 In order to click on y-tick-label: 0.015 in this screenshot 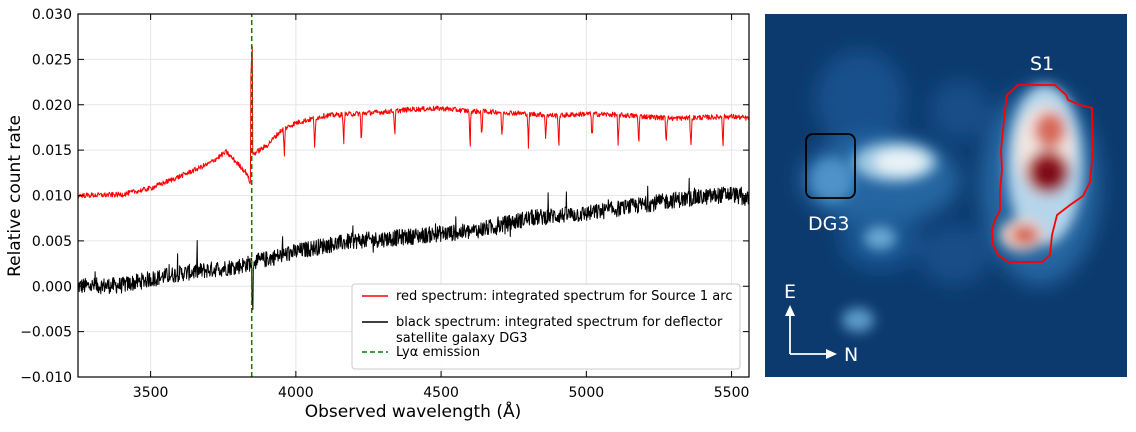, I will do `click(52, 151)`.